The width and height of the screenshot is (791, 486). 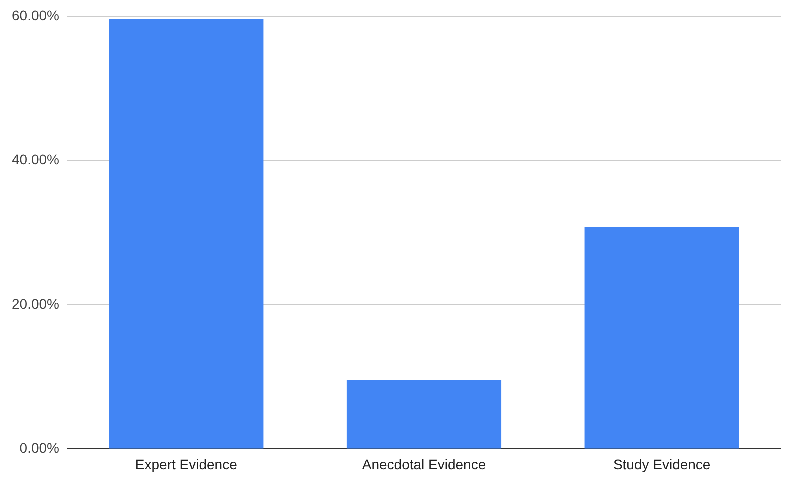 I want to click on y-tick-label: 60.00%, so click(x=36, y=15).